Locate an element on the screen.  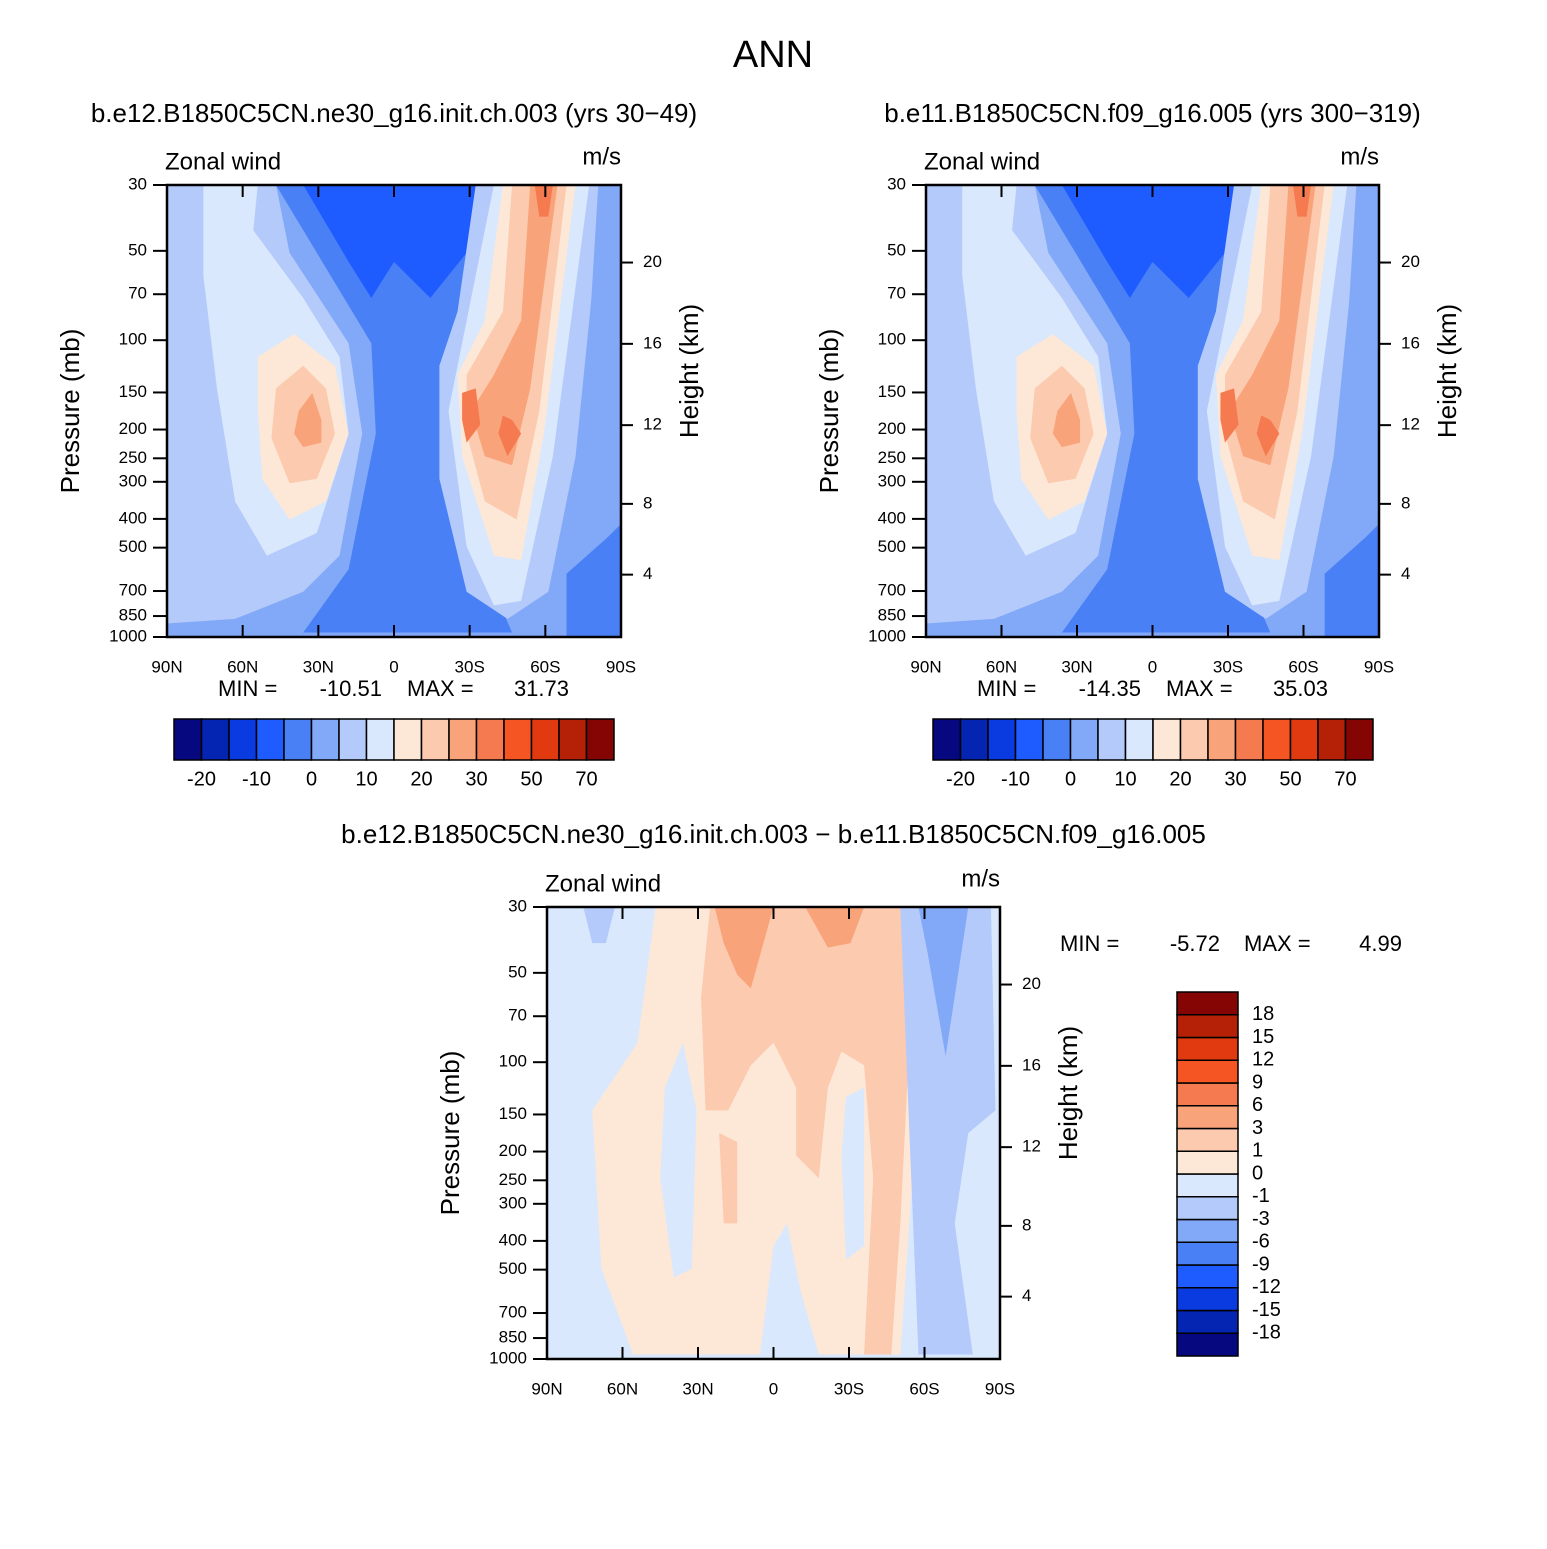
colorbar-label: -12 is located at coordinates (1266, 1287).